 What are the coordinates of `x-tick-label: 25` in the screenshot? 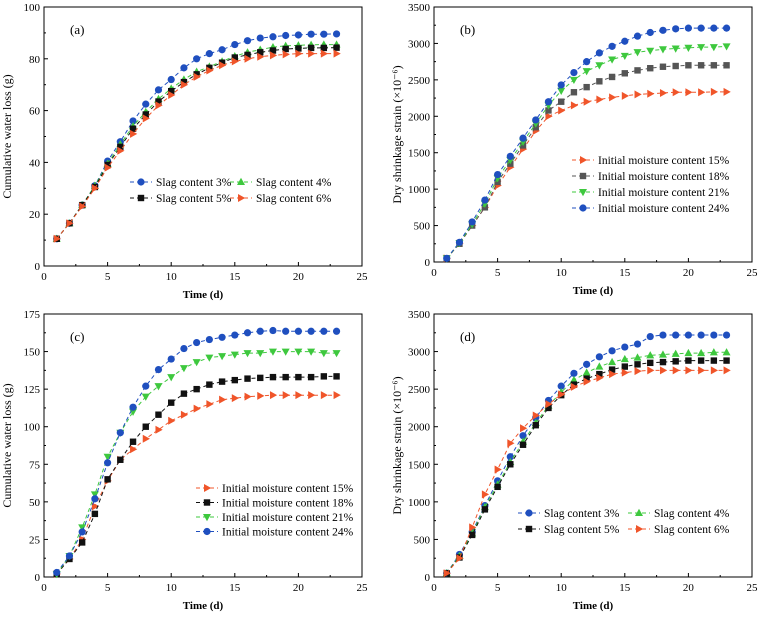 It's located at (363, 588).